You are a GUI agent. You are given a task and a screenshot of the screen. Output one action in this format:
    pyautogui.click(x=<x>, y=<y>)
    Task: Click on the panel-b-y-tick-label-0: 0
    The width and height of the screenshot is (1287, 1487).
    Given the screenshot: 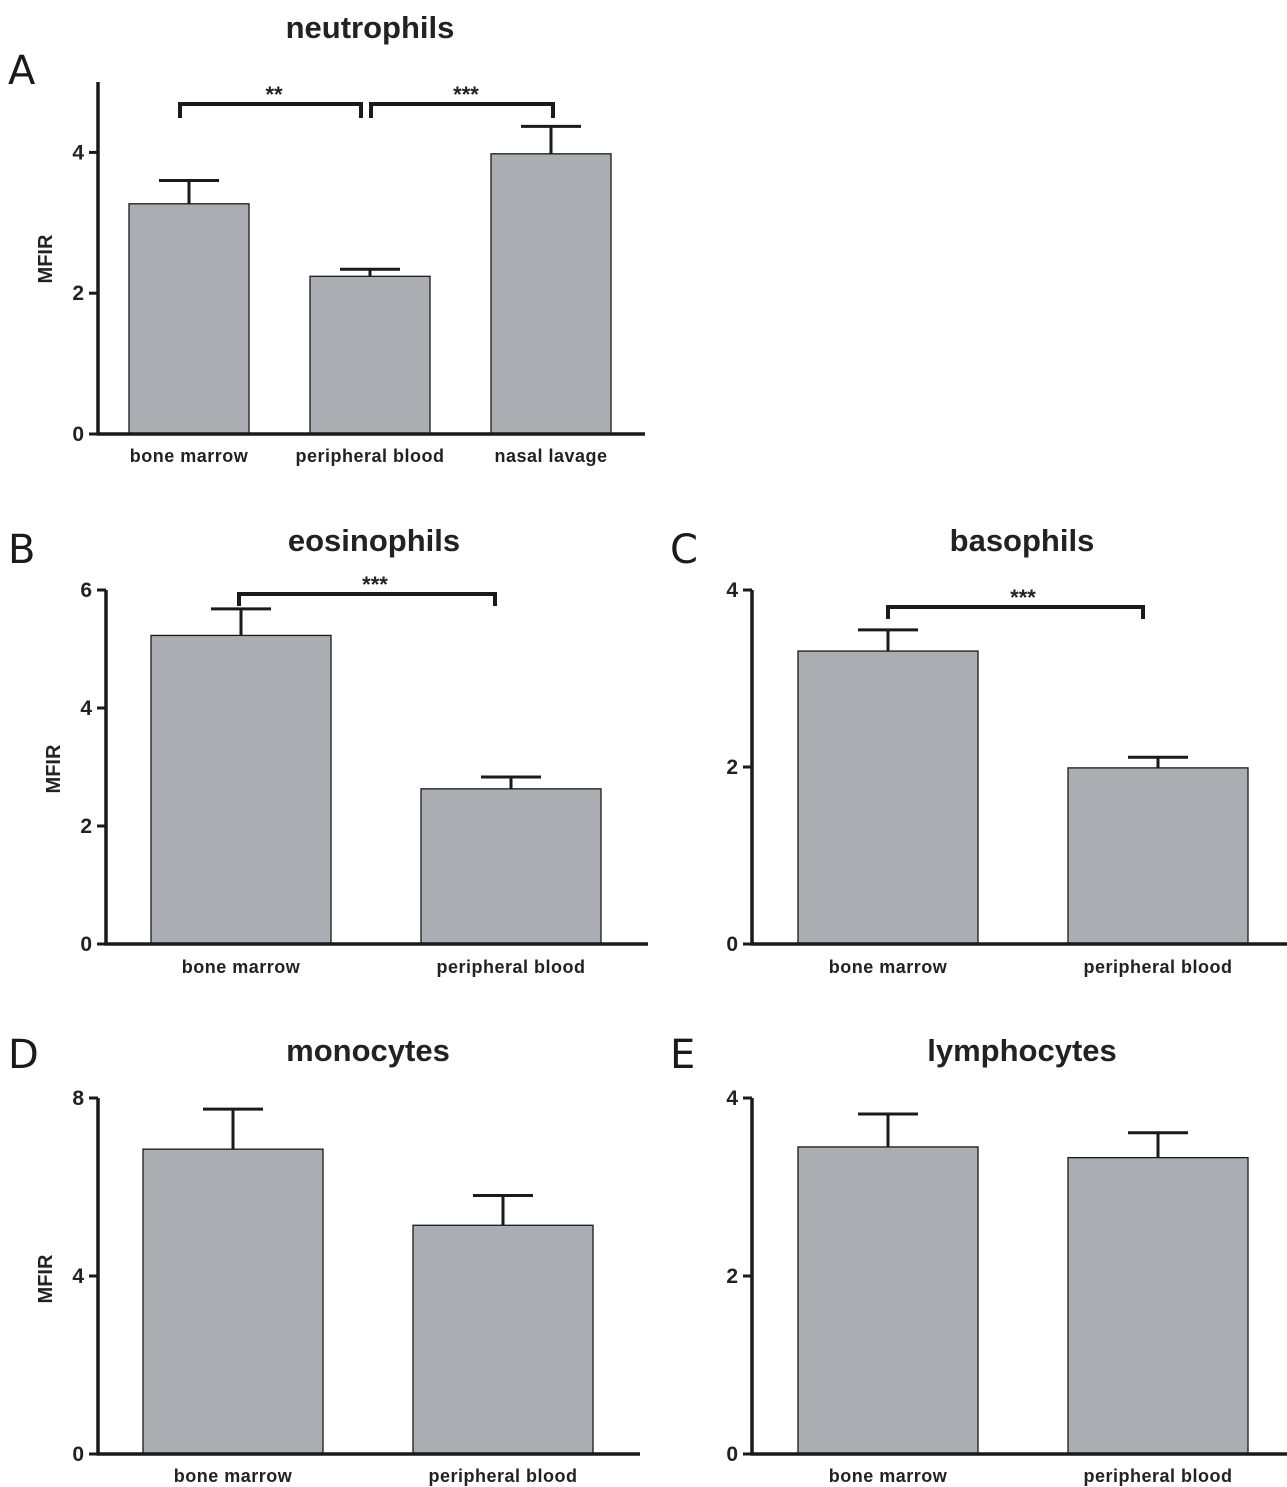 What is the action you would take?
    pyautogui.click(x=86, y=944)
    